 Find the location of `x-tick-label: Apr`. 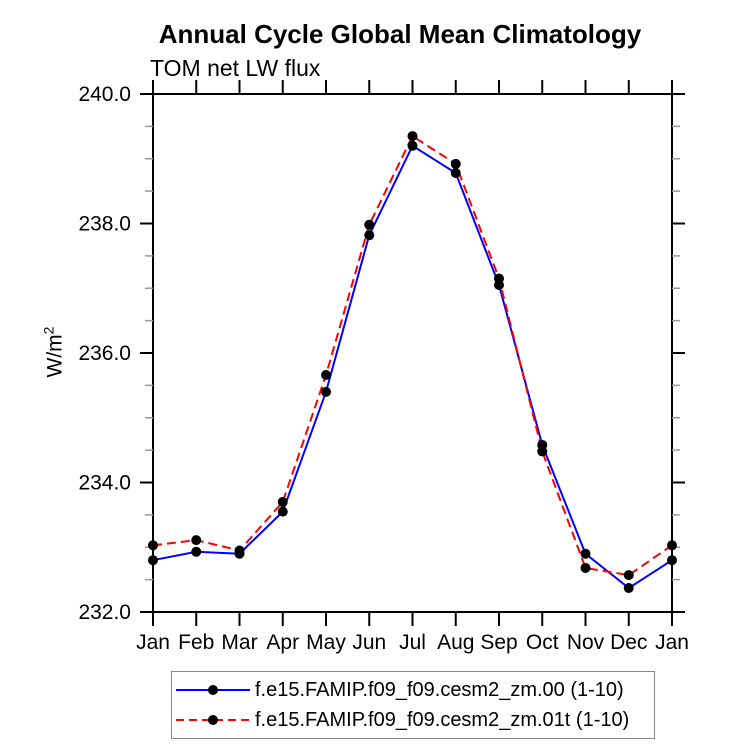

x-tick-label: Apr is located at coordinates (282, 642).